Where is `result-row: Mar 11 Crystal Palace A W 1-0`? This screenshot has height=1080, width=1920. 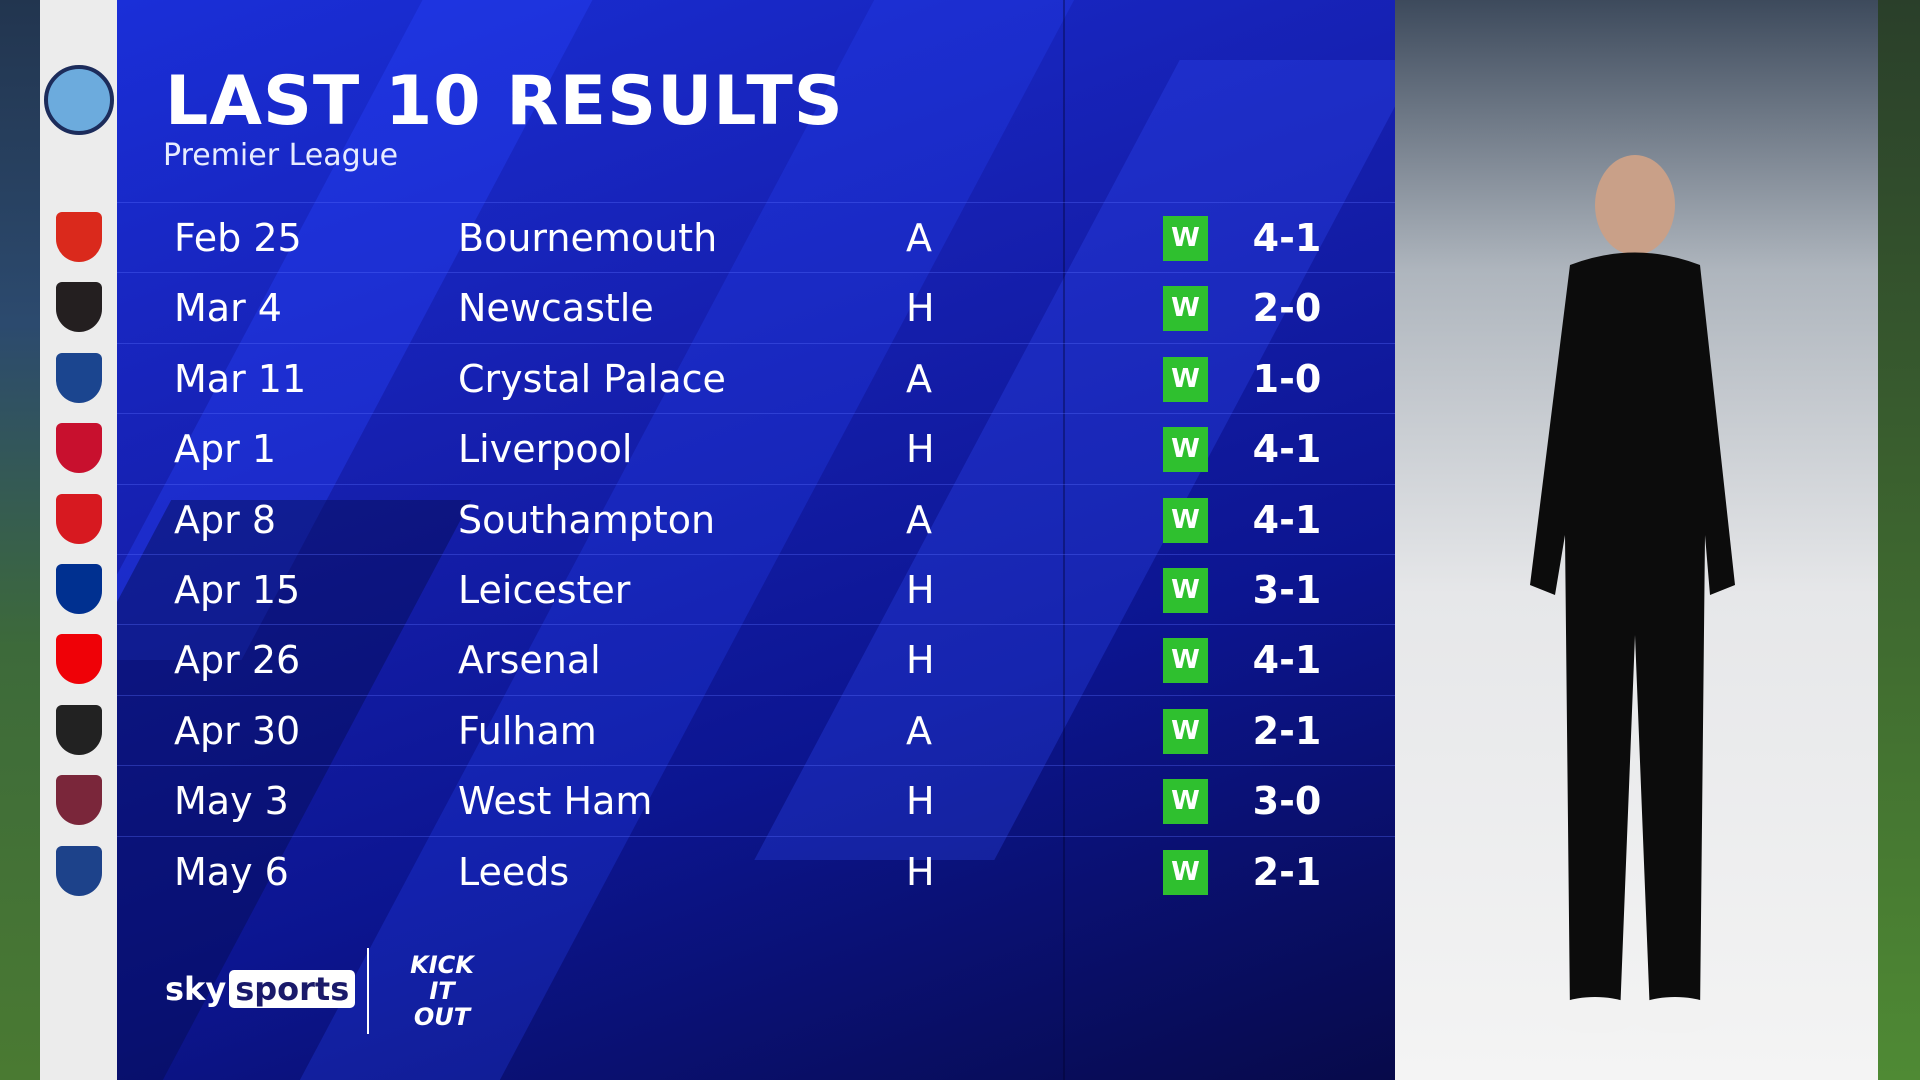
result-row: Mar 11 Crystal Palace A W 1-0 is located at coordinates (756, 377).